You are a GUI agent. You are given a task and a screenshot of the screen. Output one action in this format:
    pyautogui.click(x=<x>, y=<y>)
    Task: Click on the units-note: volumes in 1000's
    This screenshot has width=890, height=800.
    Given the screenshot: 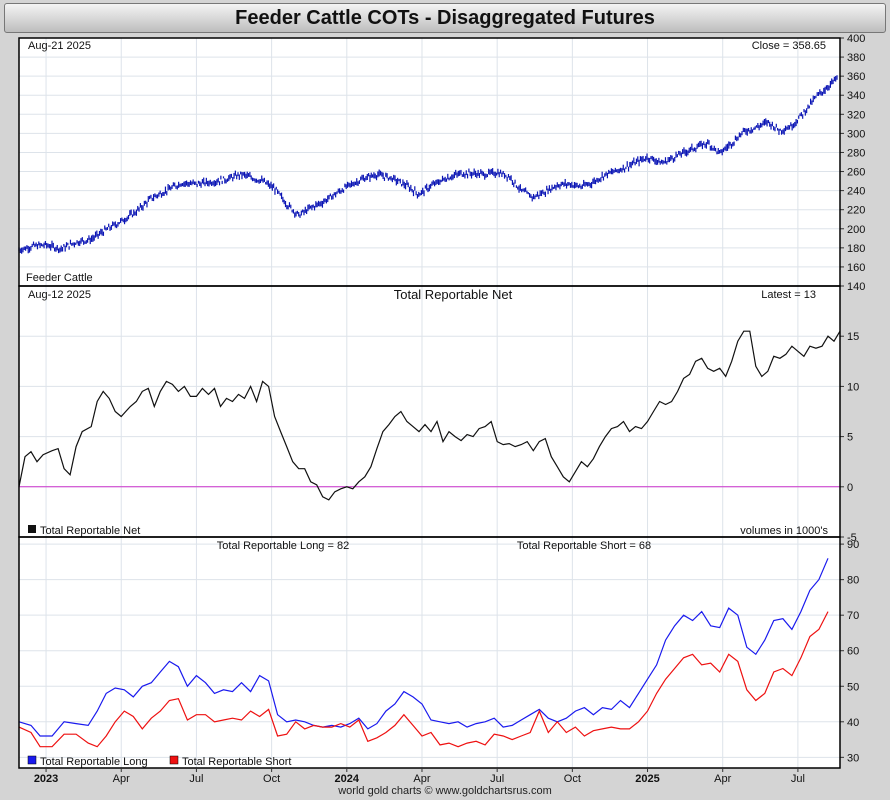 What is the action you would take?
    pyautogui.click(x=784, y=531)
    